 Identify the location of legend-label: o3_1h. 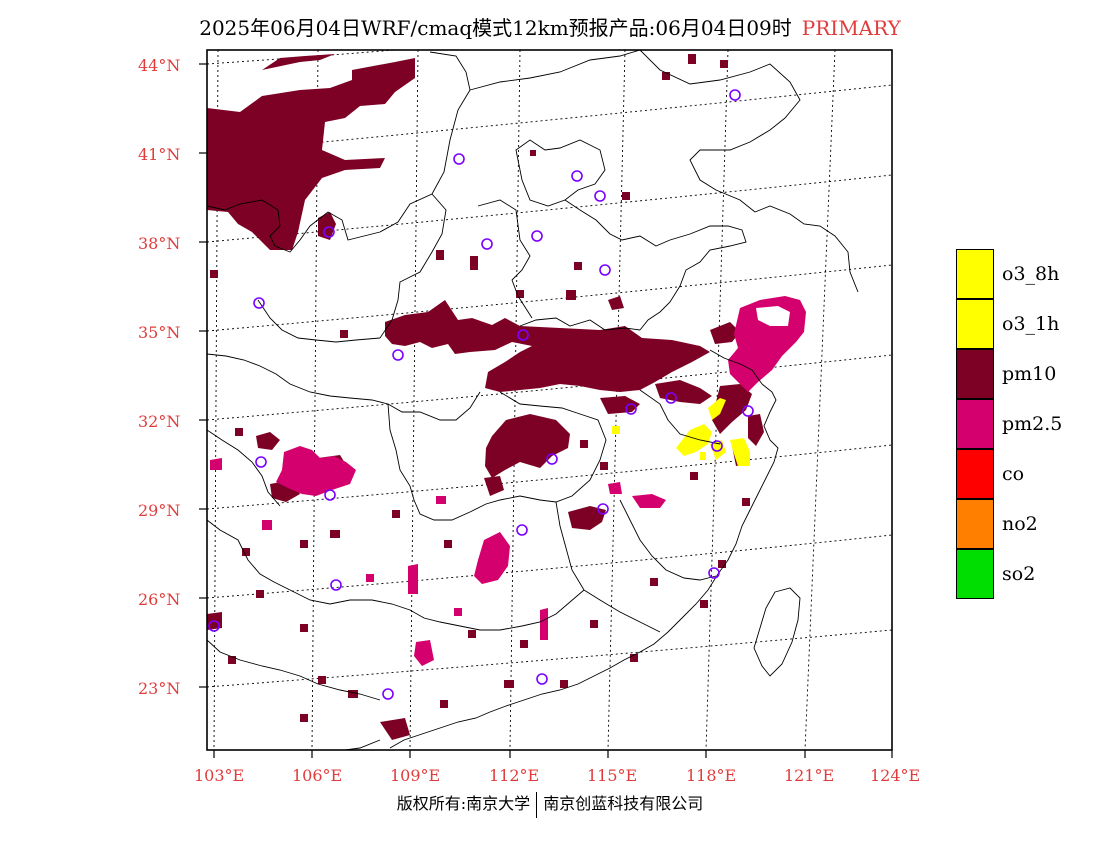
(1031, 324).